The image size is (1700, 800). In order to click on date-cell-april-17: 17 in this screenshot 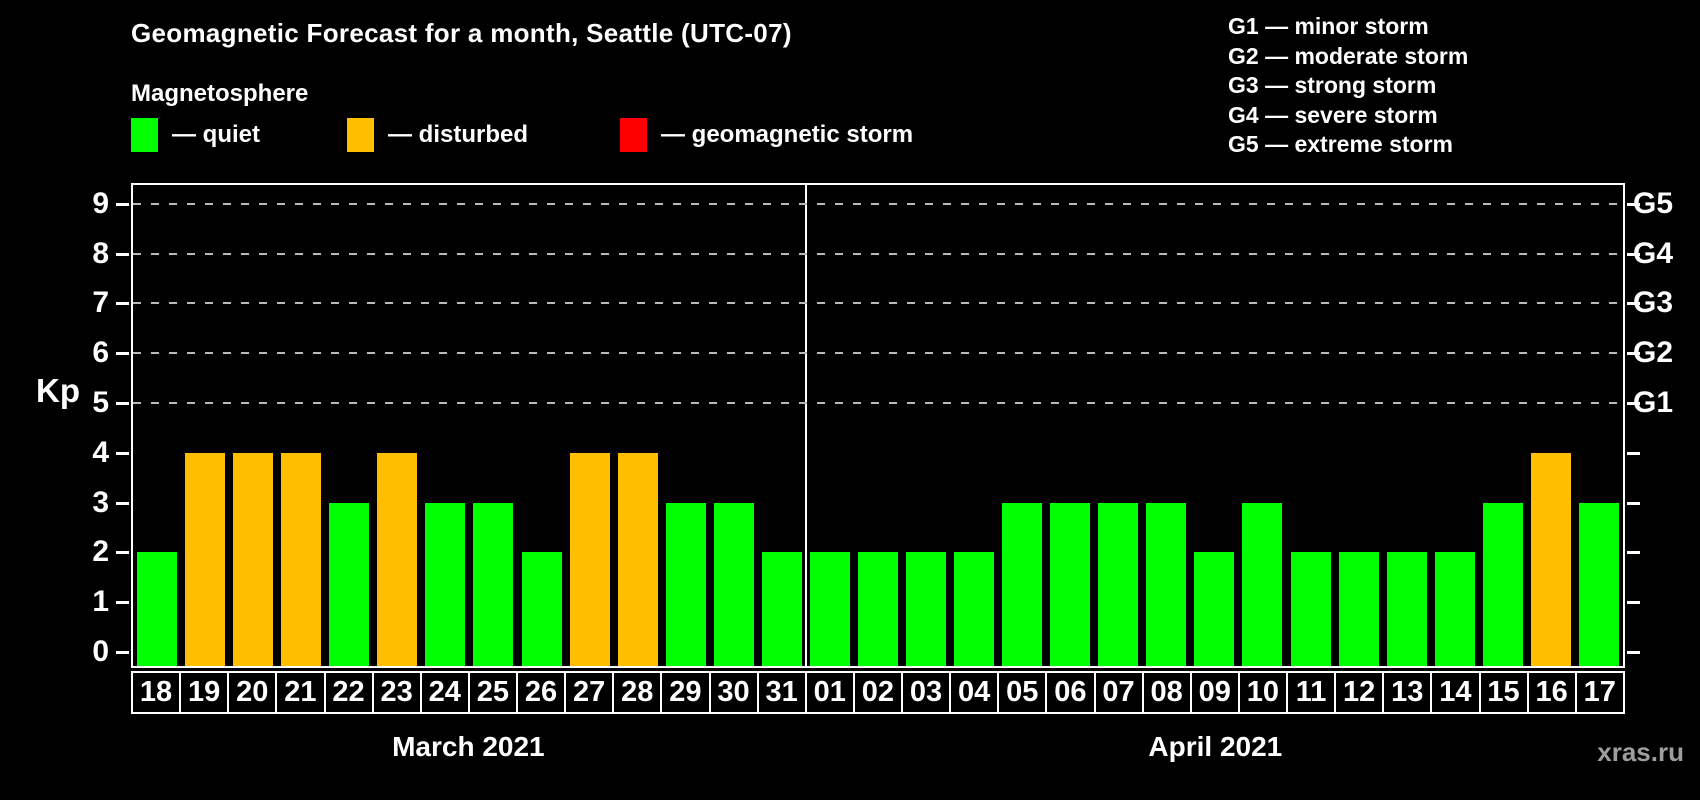, I will do `click(1599, 692)`.